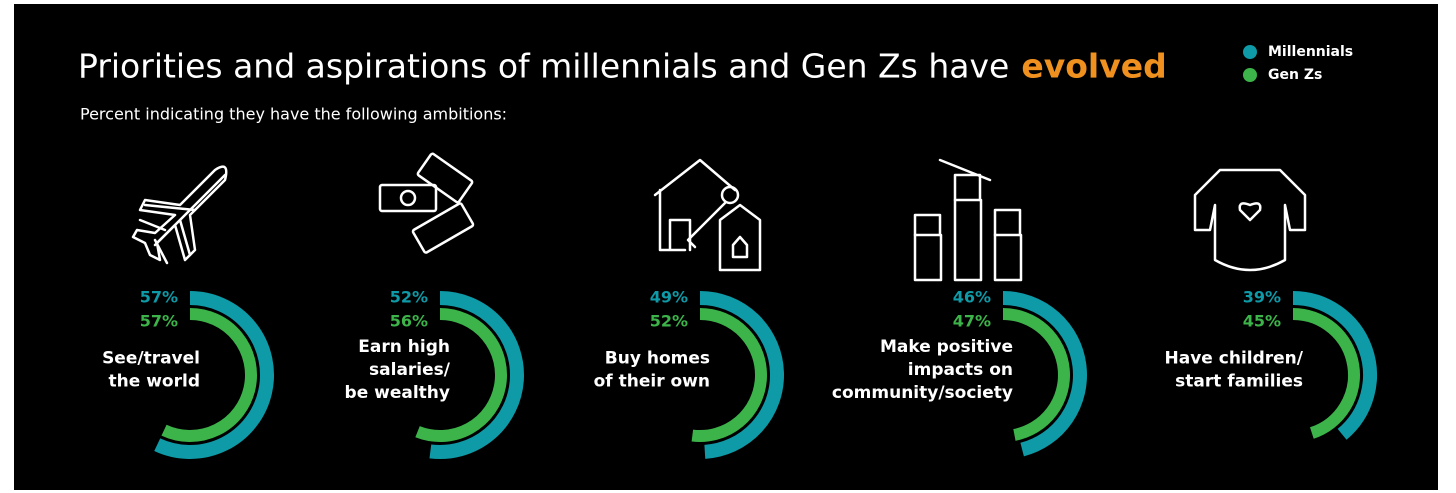 The image size is (1456, 493). What do you see at coordinates (972, 321) in the screenshot?
I see `value-label: 47%` at bounding box center [972, 321].